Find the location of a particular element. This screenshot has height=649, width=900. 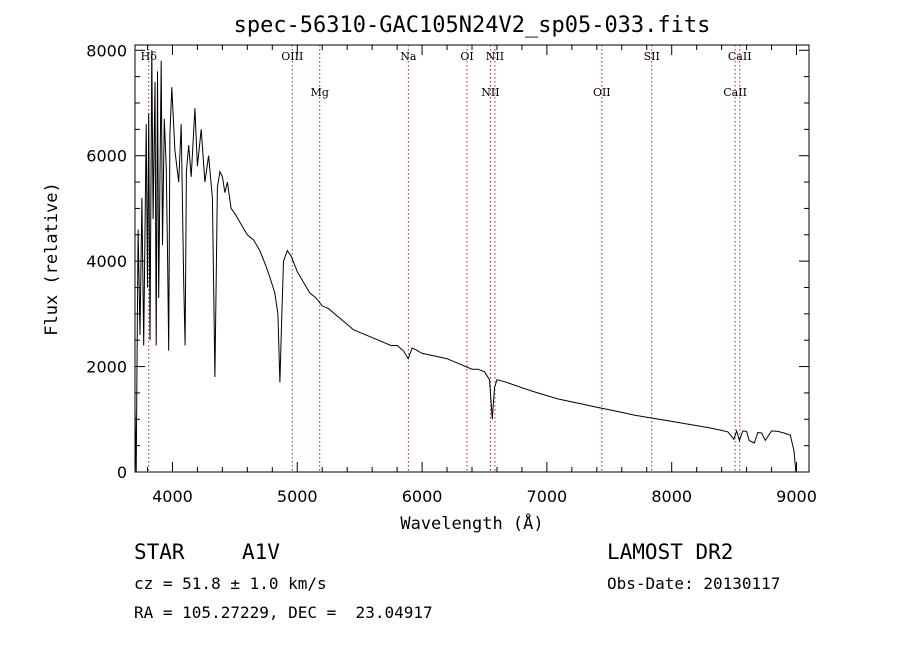

line-label-2: Mg is located at coordinates (320, 92).